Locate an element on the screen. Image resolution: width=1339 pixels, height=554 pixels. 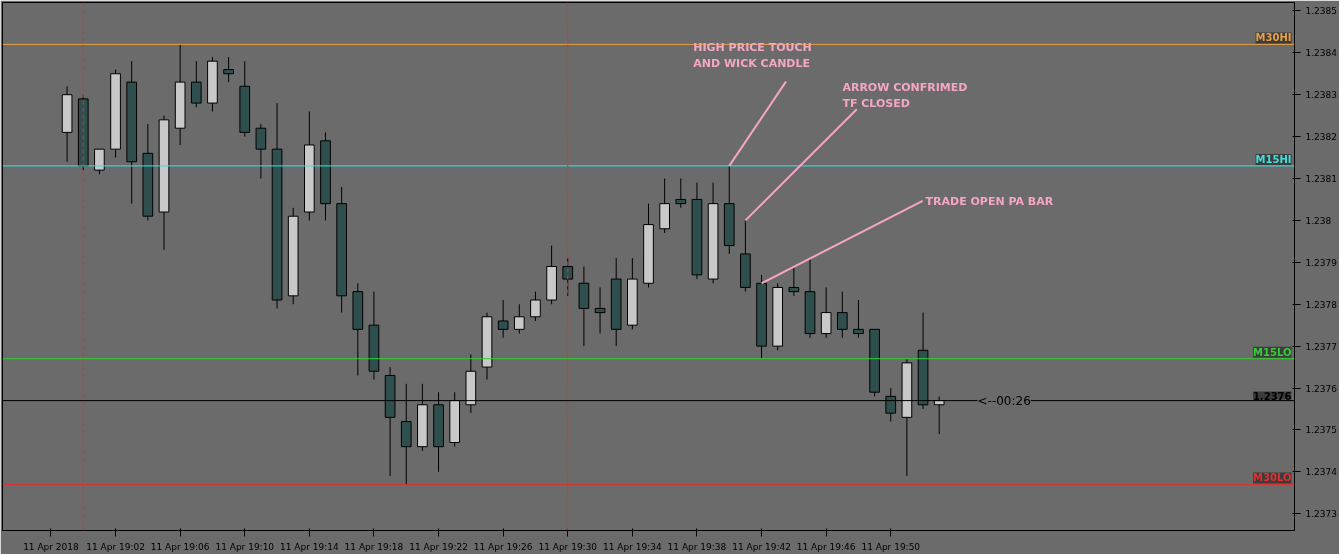
x-tick-label: 11 Apr 19:34 is located at coordinates (632, 546).